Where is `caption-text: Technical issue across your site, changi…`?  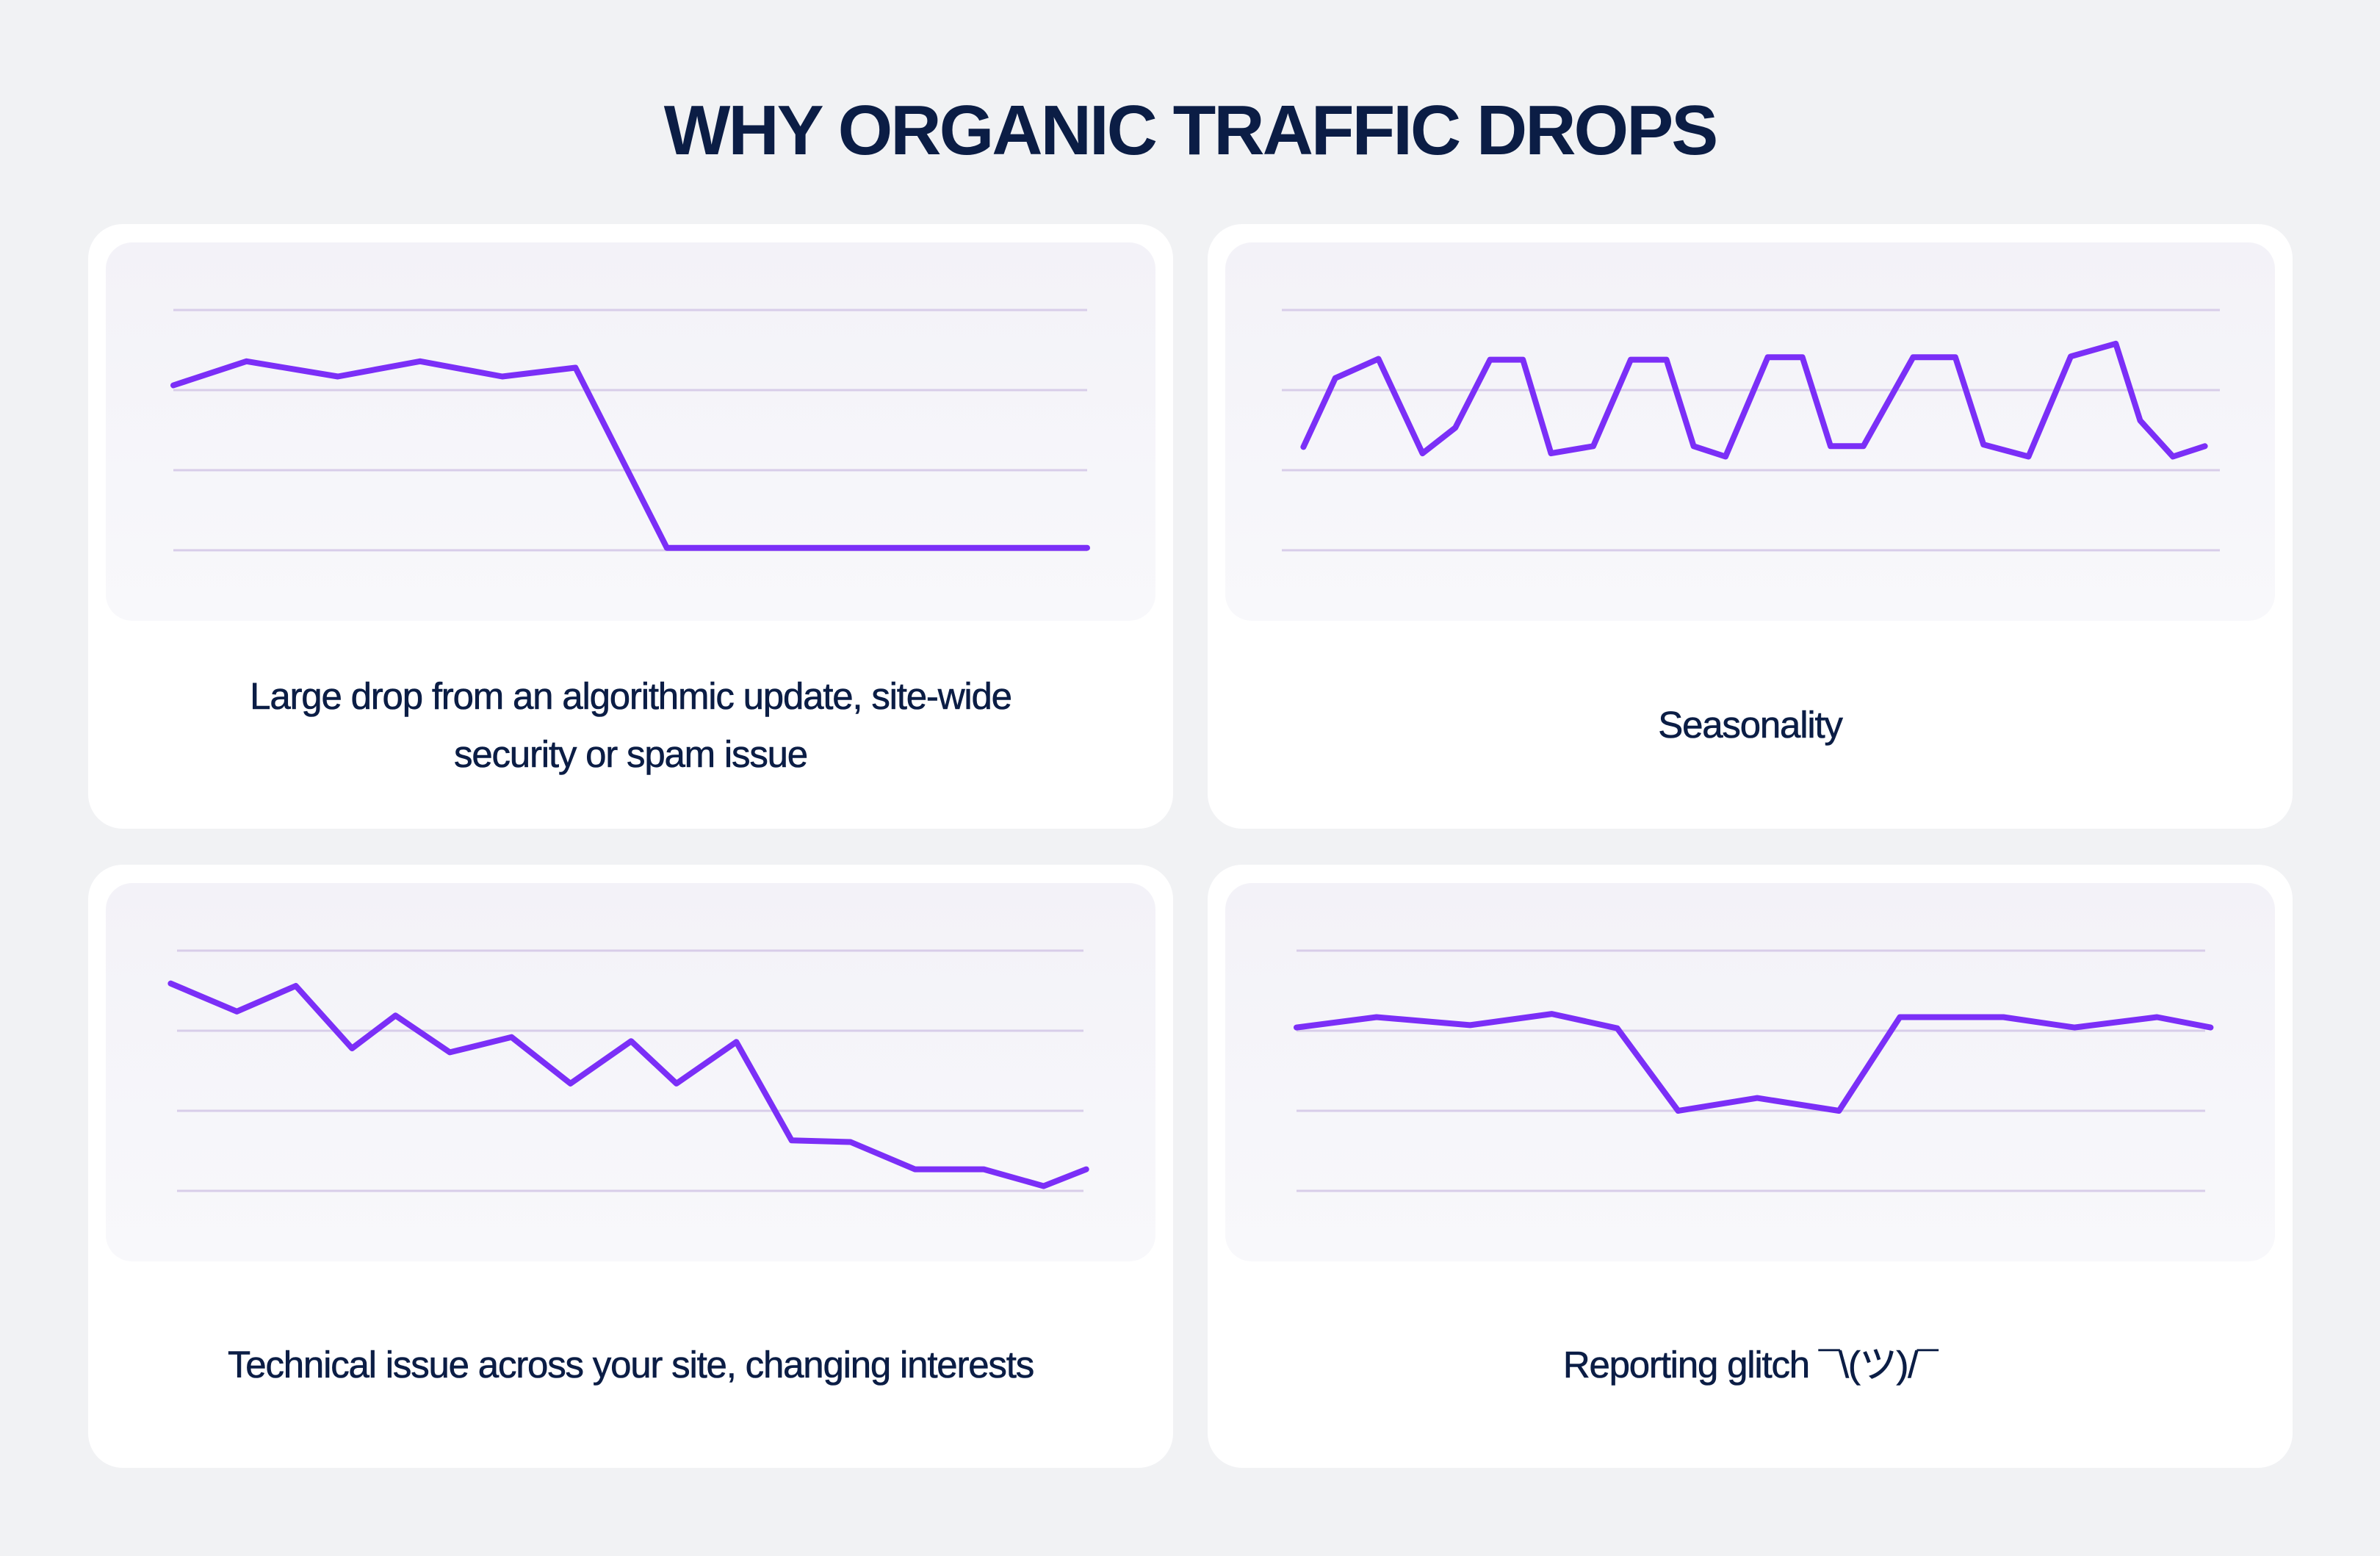 caption-text: Technical issue across your site, changi… is located at coordinates (631, 1365).